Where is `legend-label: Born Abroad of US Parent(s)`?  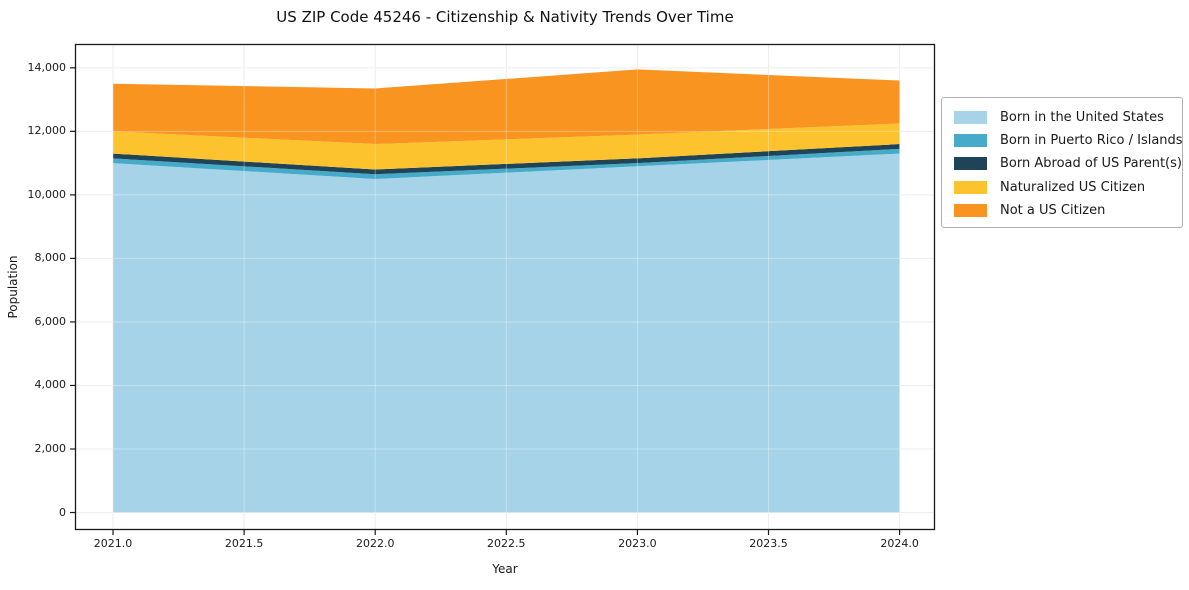
legend-label: Born Abroad of US Parent(s) is located at coordinates (1091, 164).